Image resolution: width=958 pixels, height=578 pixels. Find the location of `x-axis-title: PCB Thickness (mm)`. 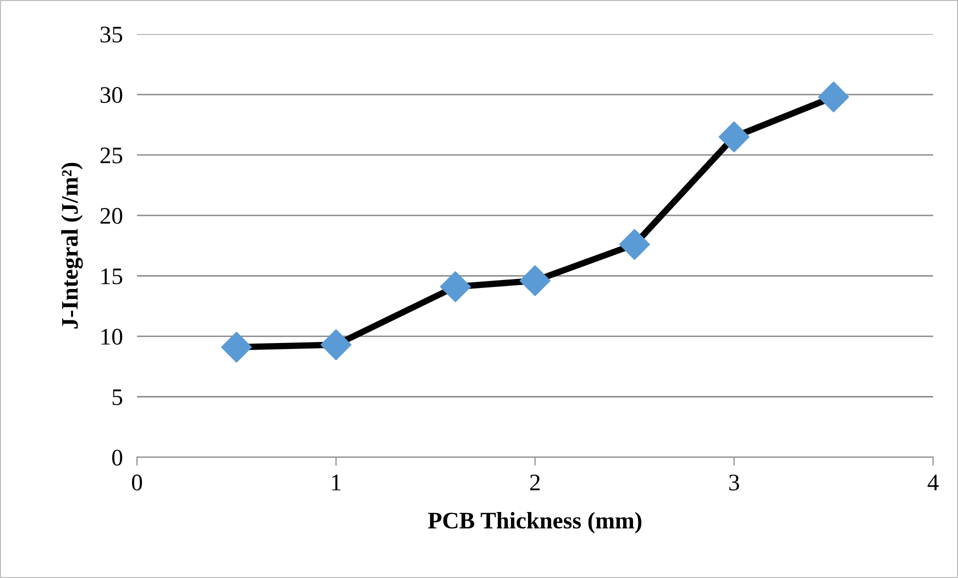

x-axis-title: PCB Thickness (mm) is located at coordinates (535, 523).